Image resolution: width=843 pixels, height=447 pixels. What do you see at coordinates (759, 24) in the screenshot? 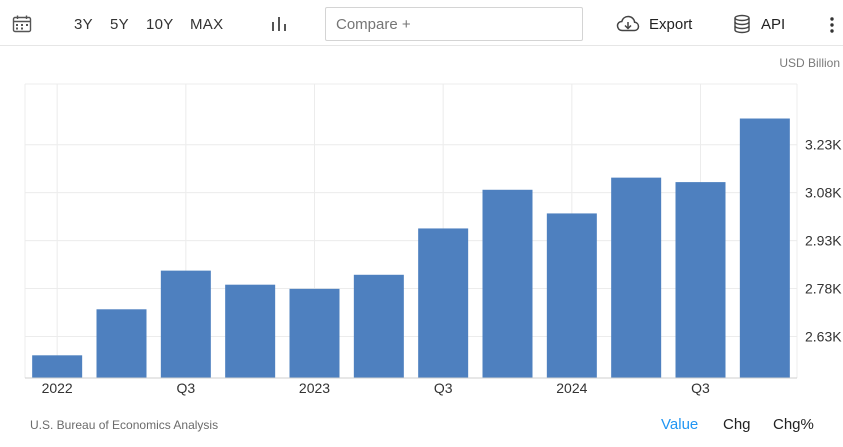
I see `api-button: API` at bounding box center [759, 24].